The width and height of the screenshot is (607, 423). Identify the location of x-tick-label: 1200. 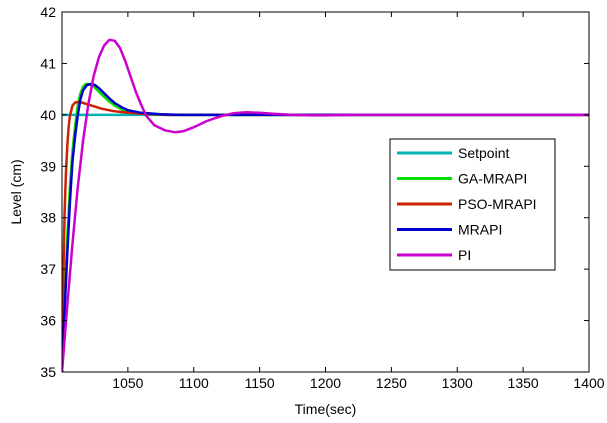
(325, 383).